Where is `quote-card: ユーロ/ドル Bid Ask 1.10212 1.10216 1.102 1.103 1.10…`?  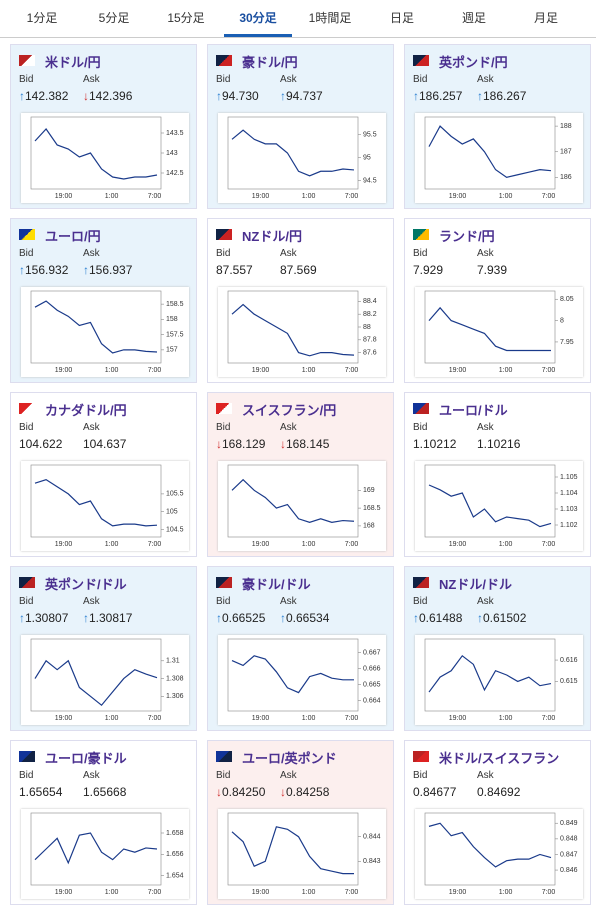 quote-card: ユーロ/ドル Bid Ask 1.10212 1.10216 1.102 1.103 1.10… is located at coordinates (497, 474).